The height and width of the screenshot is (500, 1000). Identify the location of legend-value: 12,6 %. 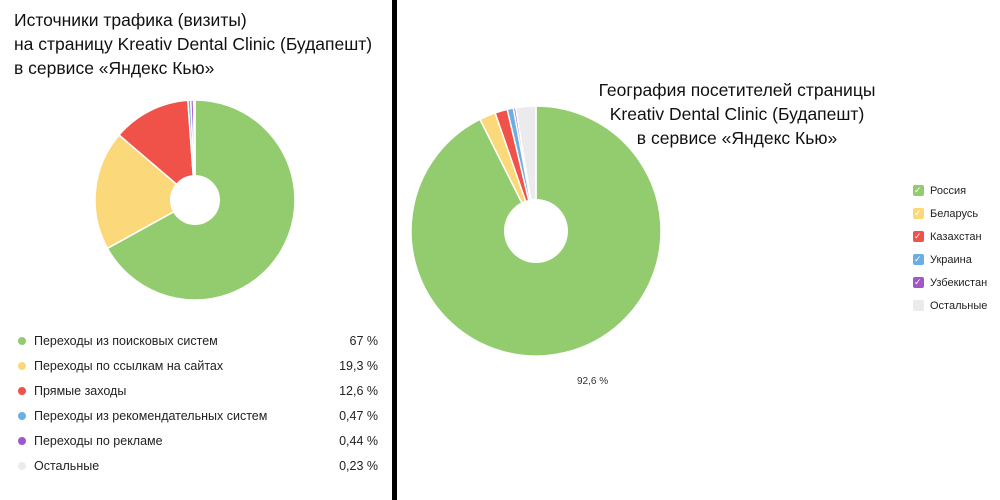
(358, 391).